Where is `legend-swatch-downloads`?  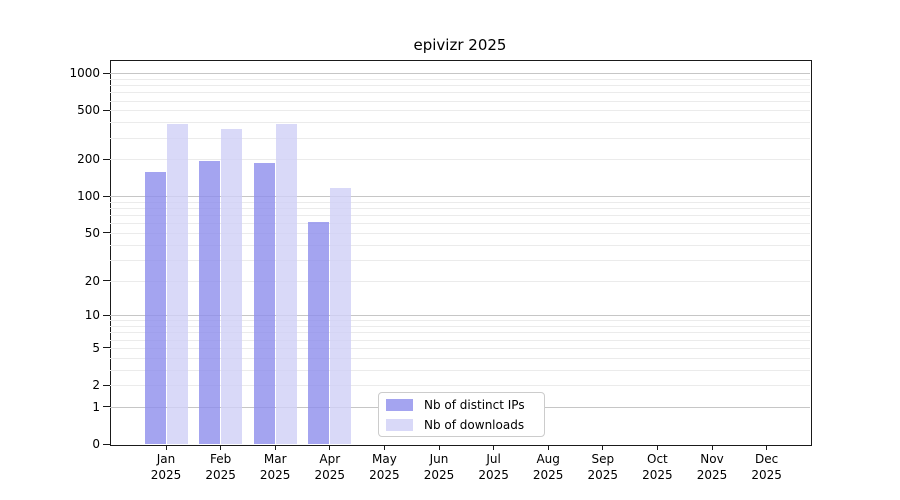
legend-swatch-downloads is located at coordinates (399, 424).